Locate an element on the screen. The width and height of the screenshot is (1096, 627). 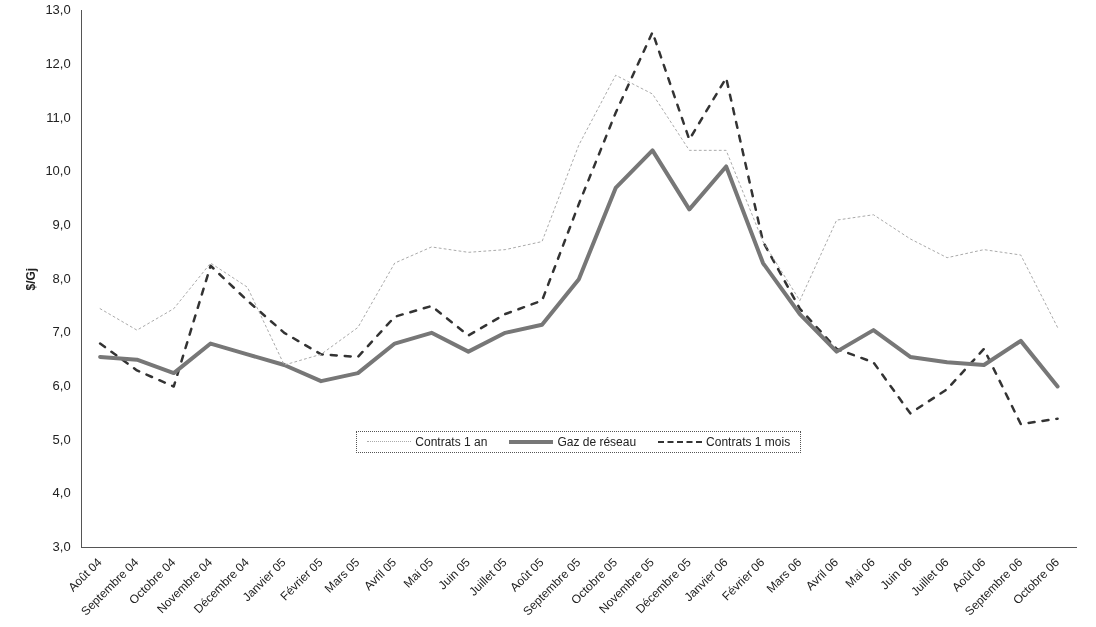
y-tick-label: 13,0 is located at coordinates (58, 10).